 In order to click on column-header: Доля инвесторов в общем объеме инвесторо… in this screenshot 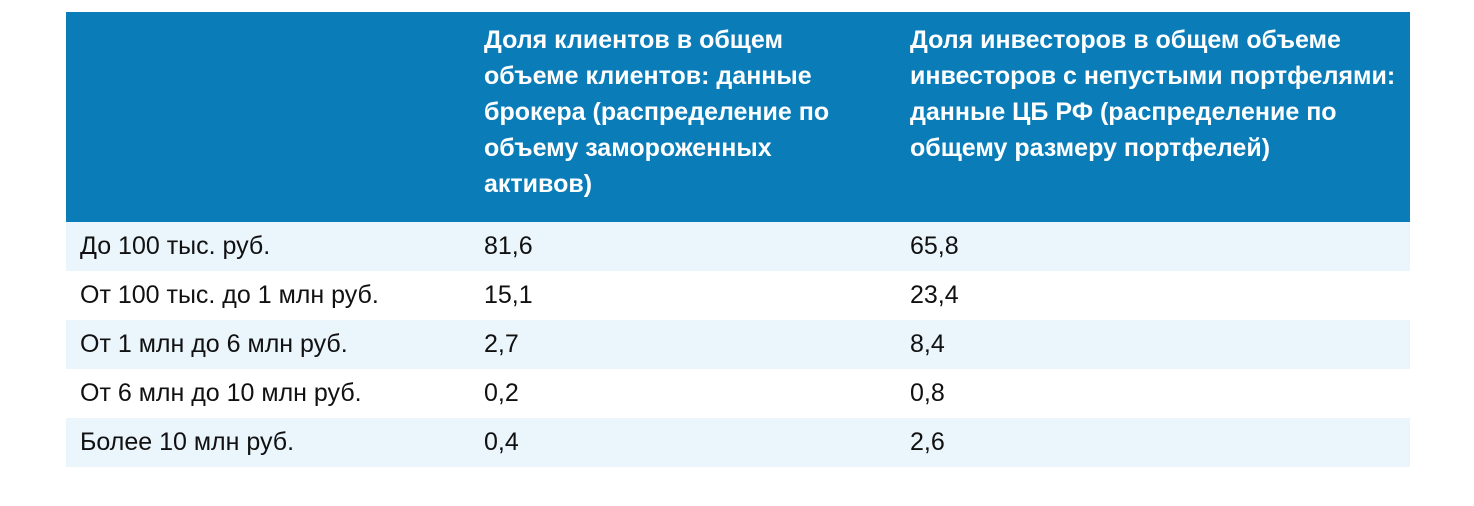, I will do `click(1153, 94)`.